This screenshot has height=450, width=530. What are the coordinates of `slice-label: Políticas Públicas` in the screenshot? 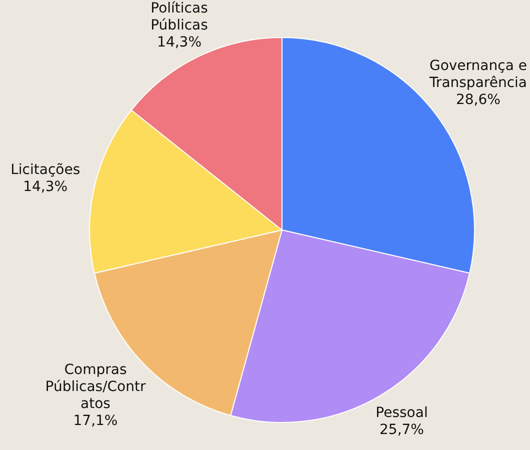 It's located at (179, 17).